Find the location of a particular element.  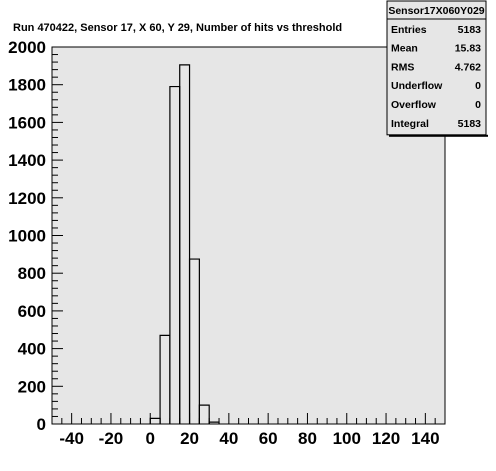

x-tick-label: 100 is located at coordinates (347, 438).